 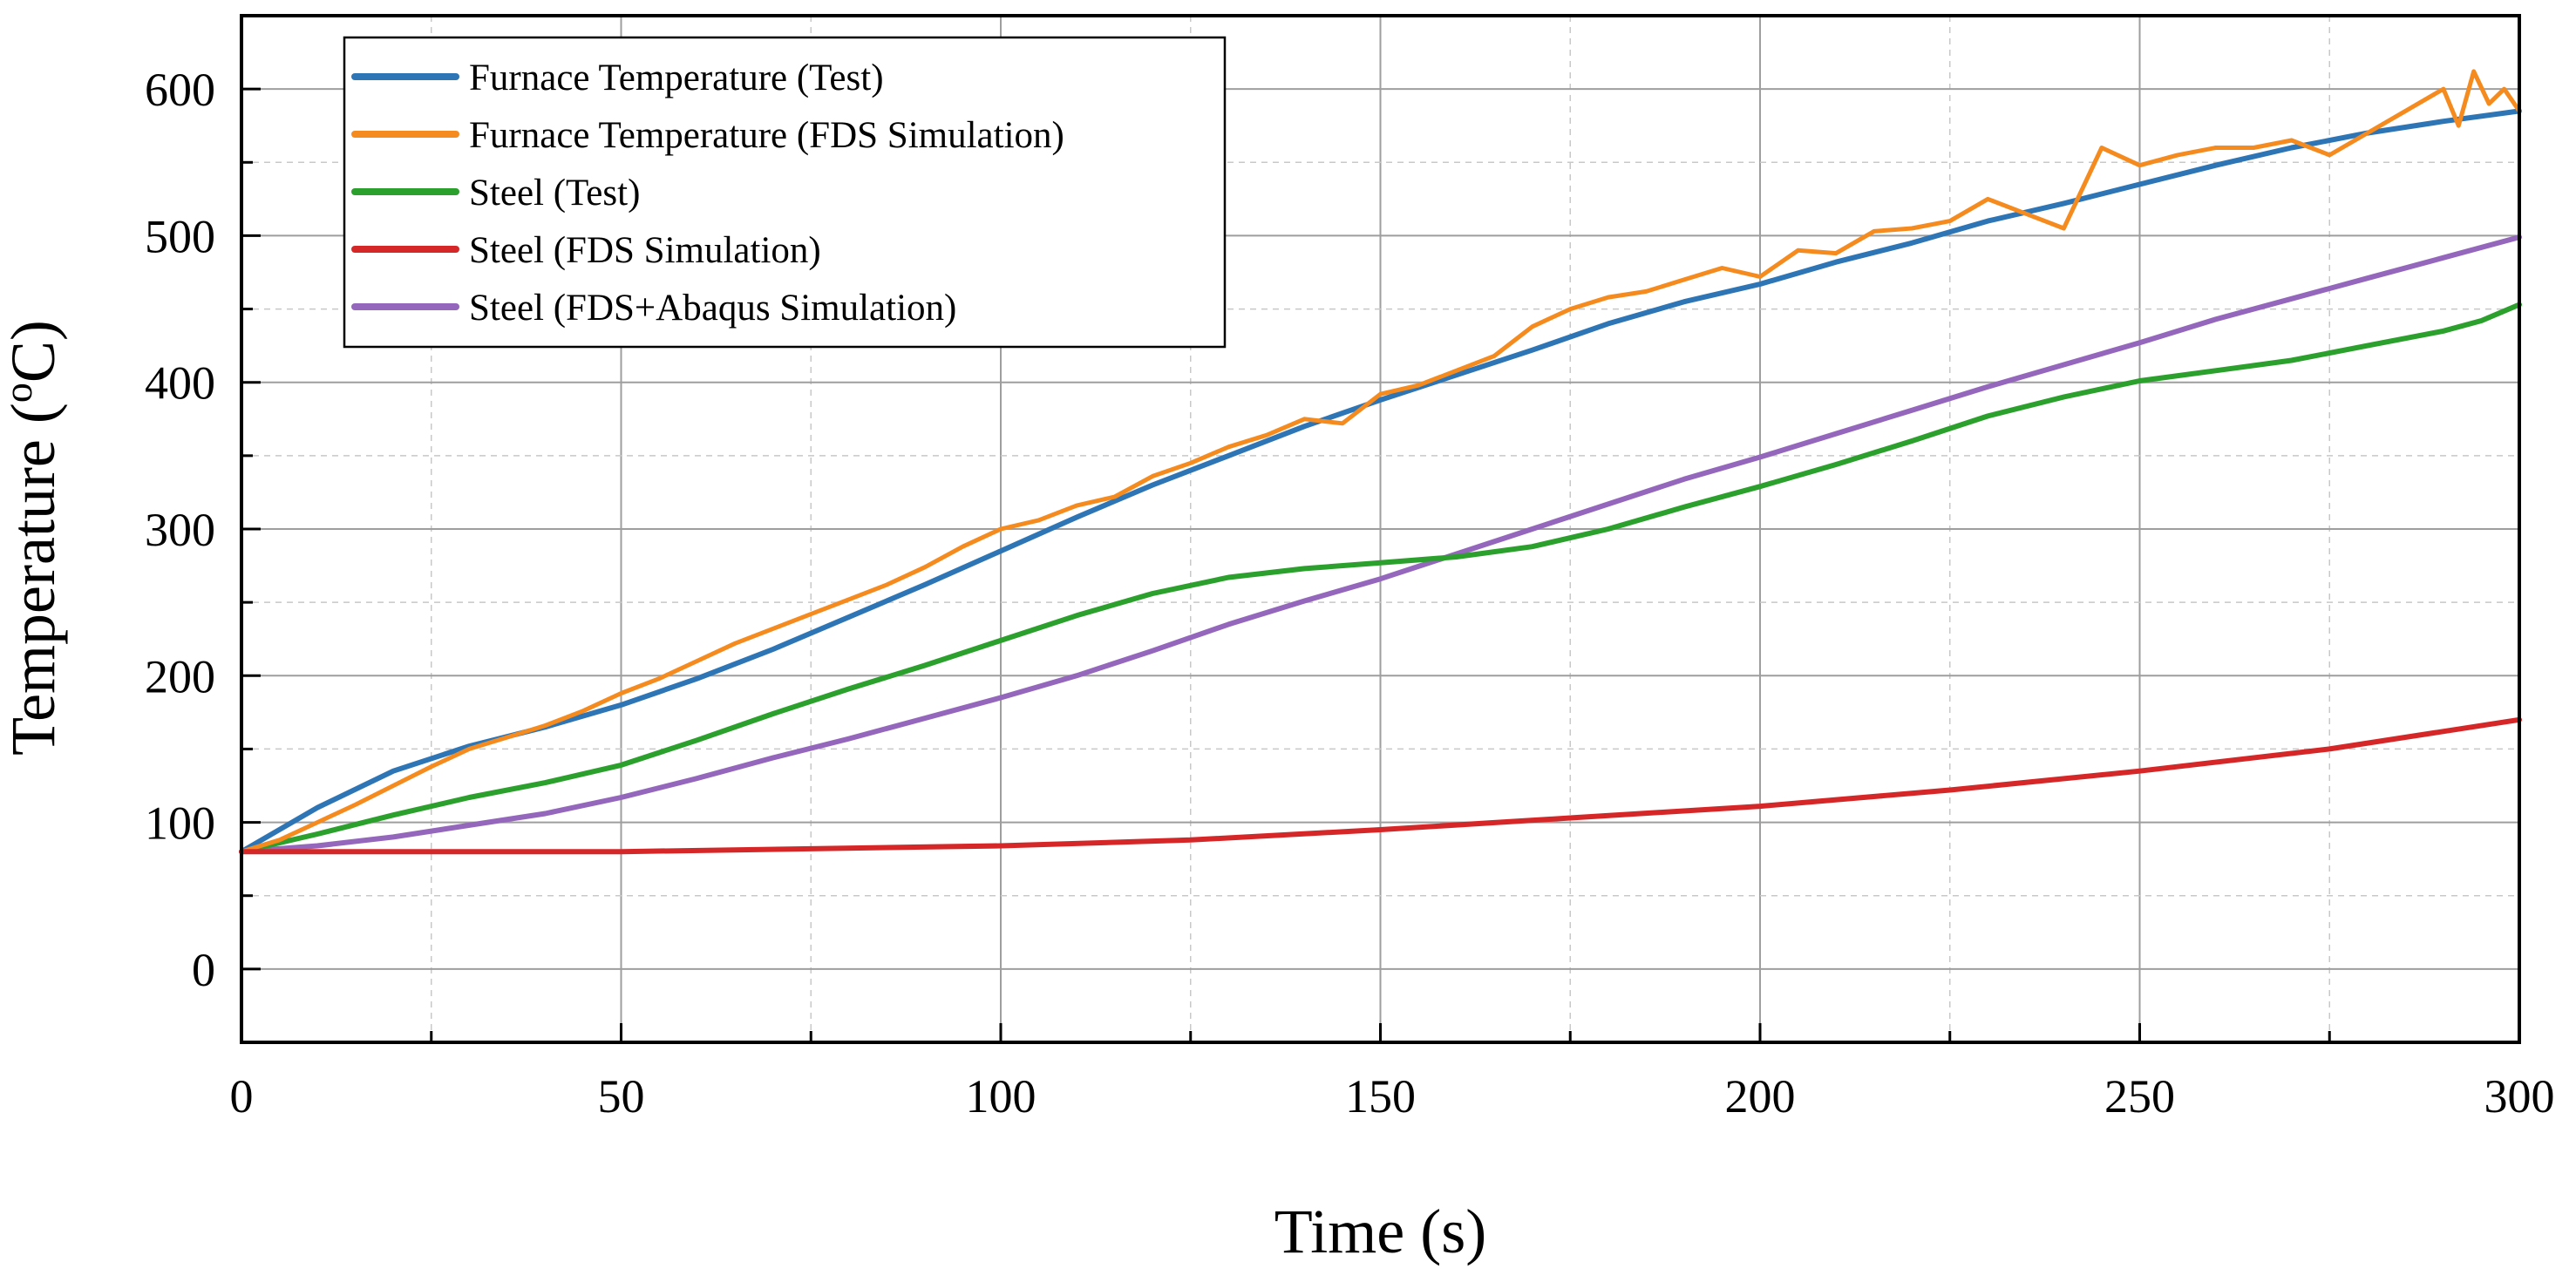 What do you see at coordinates (712, 308) in the screenshot?
I see `legend-label: Steel (FDS+Abaqus Simulation)` at bounding box center [712, 308].